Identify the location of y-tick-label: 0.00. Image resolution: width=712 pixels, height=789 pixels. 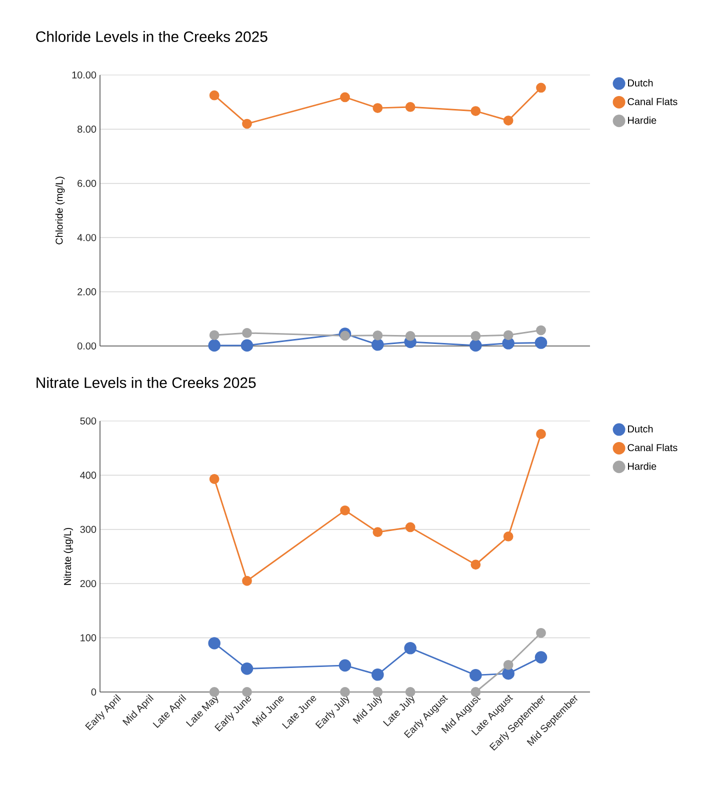
(86, 346).